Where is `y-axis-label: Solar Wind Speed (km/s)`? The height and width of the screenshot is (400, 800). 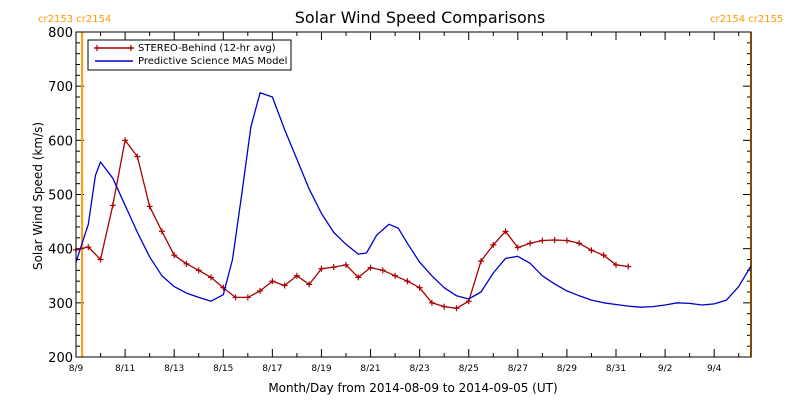 y-axis-label: Solar Wind Speed (km/s) is located at coordinates (38, 196).